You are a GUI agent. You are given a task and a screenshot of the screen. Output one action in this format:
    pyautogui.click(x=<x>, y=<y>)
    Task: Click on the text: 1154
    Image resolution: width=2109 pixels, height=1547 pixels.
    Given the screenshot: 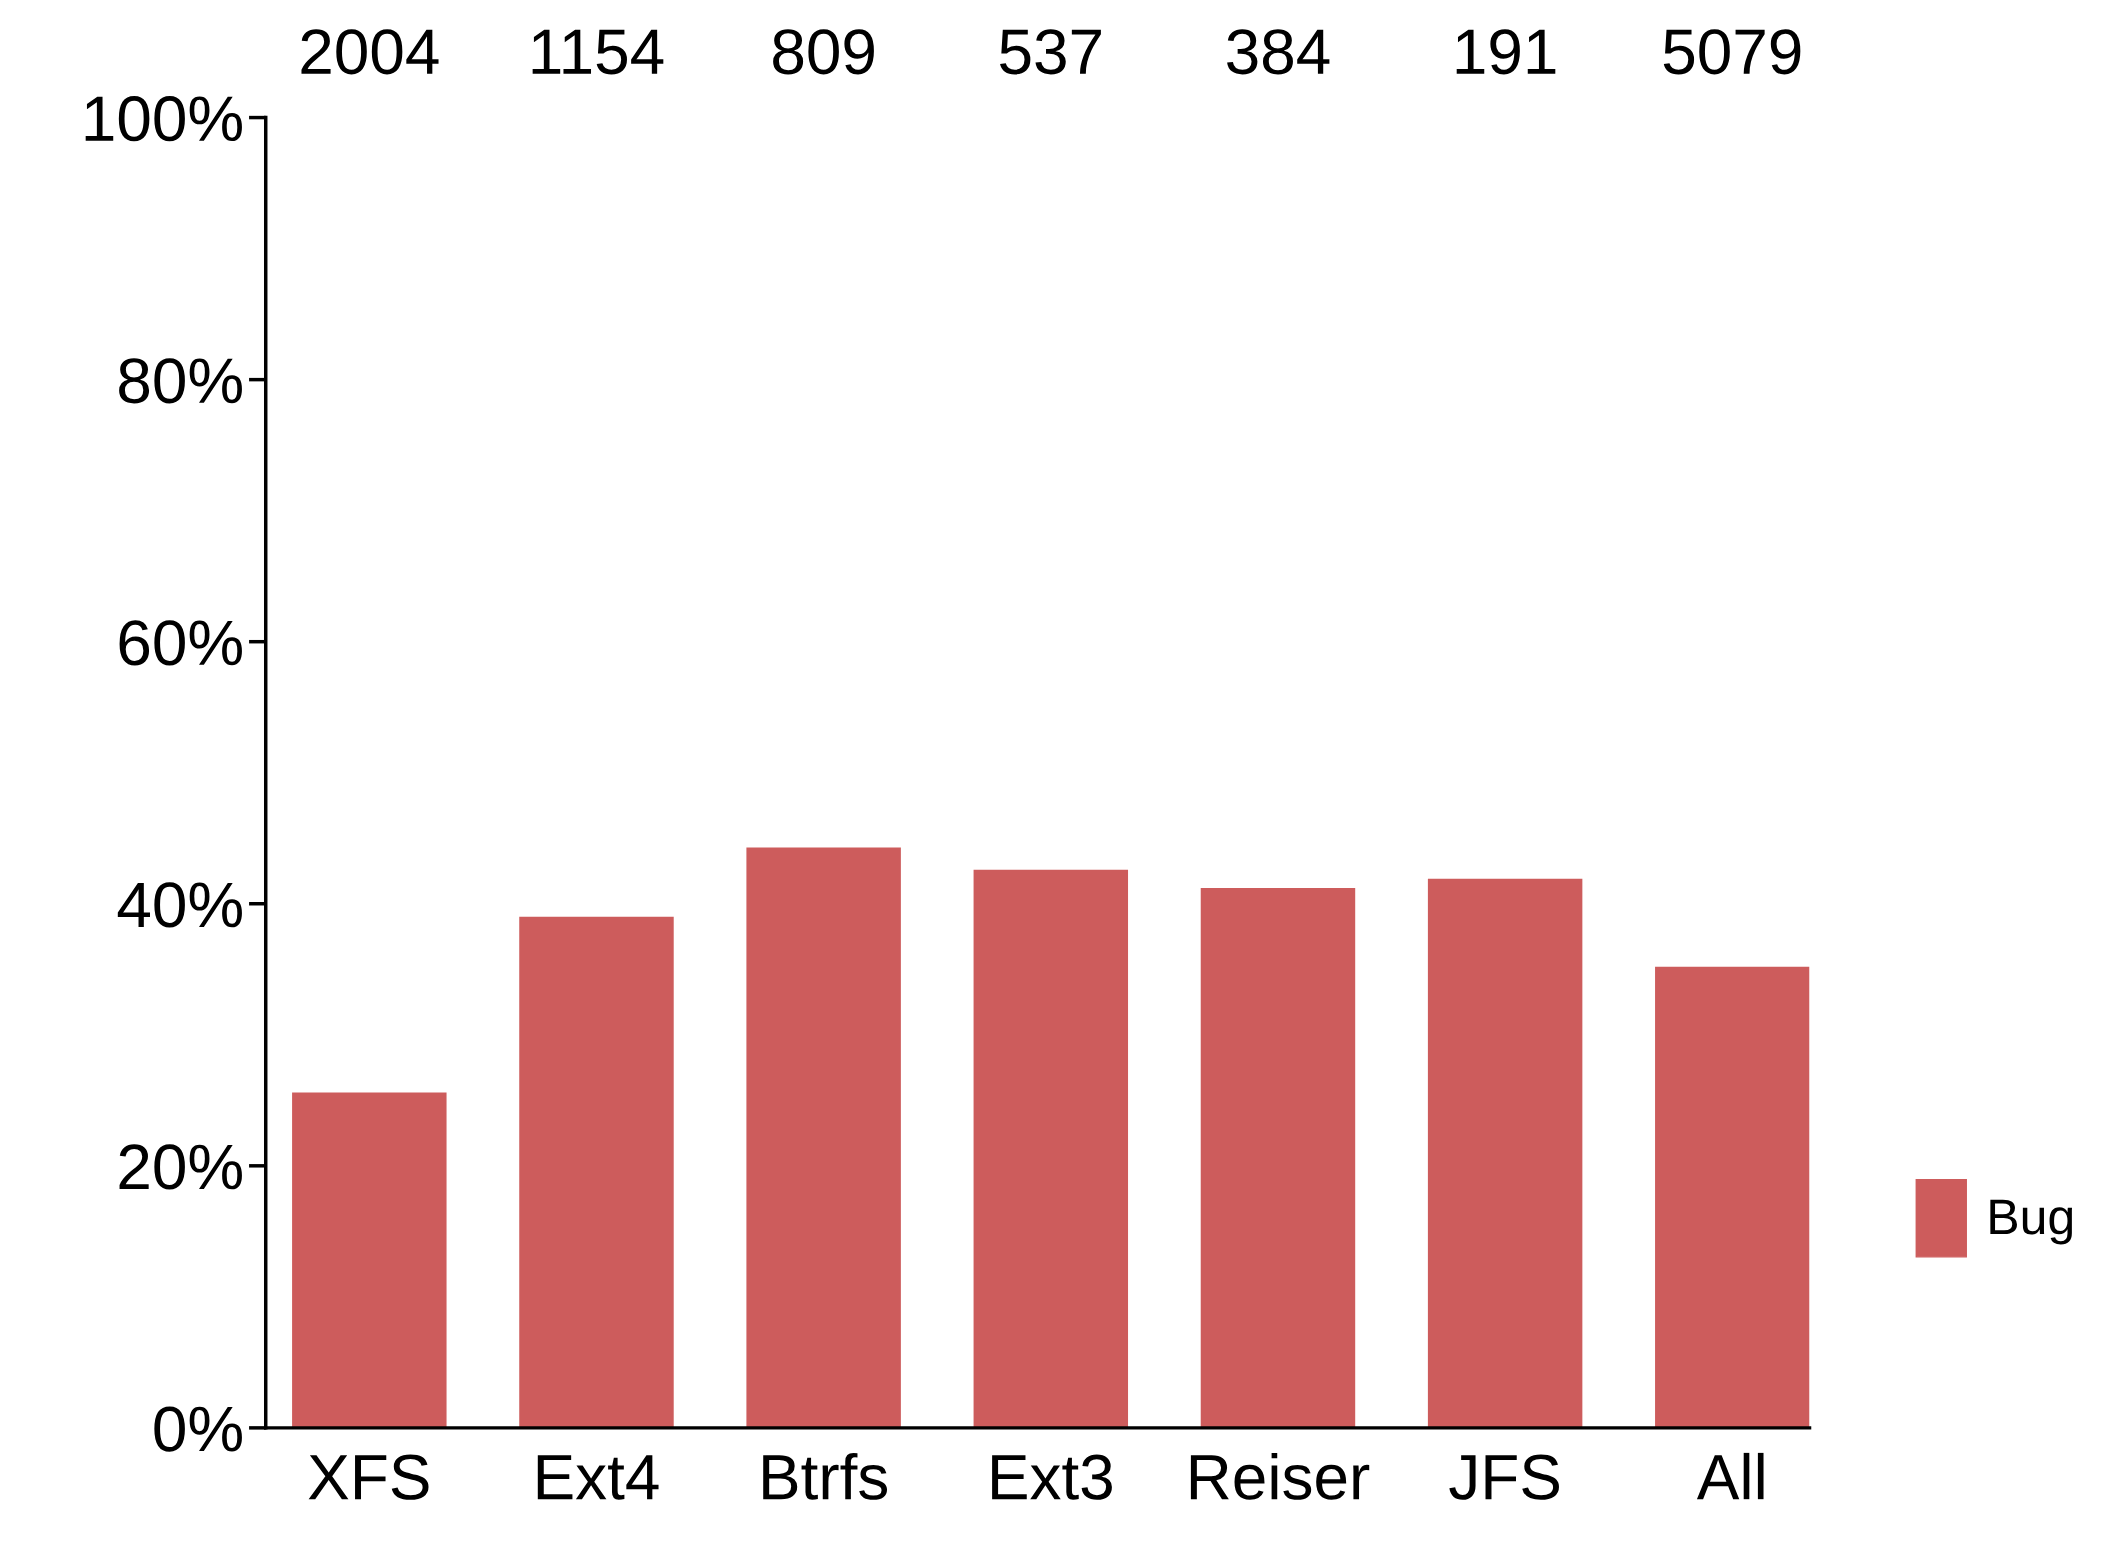 What is the action you would take?
    pyautogui.click(x=598, y=52)
    